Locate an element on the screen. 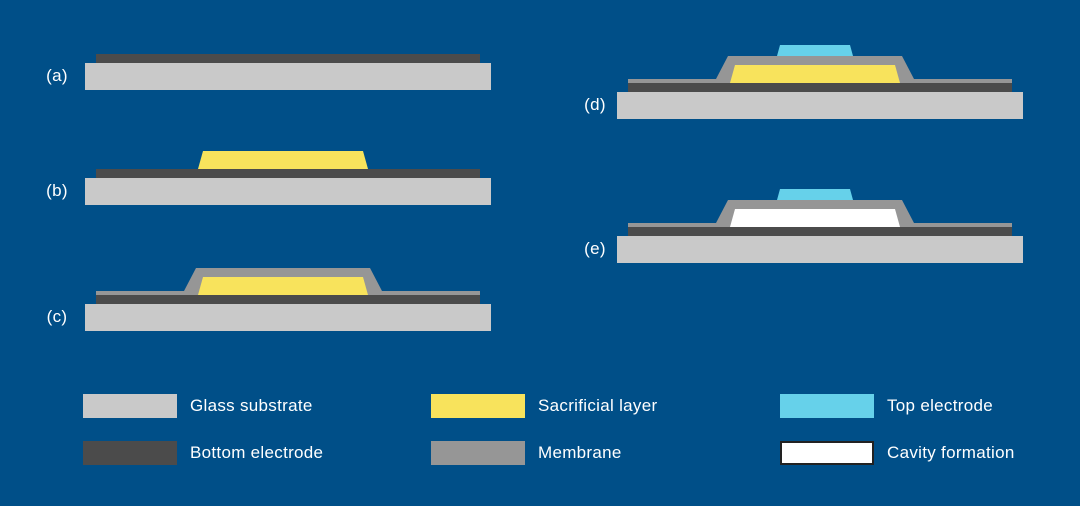  cavity-layer is located at coordinates (815, 218).